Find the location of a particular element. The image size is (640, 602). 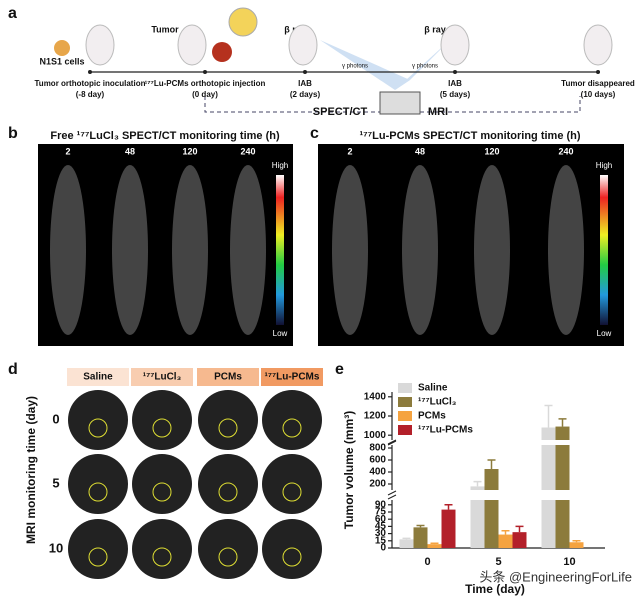

imaging-label: SPECT/CT is located at coordinates (340, 112).